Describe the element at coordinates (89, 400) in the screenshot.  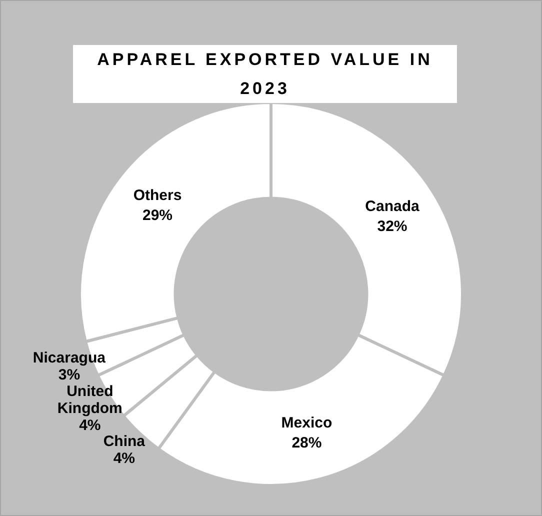
I see `slice-label: United Kingdom` at that location.